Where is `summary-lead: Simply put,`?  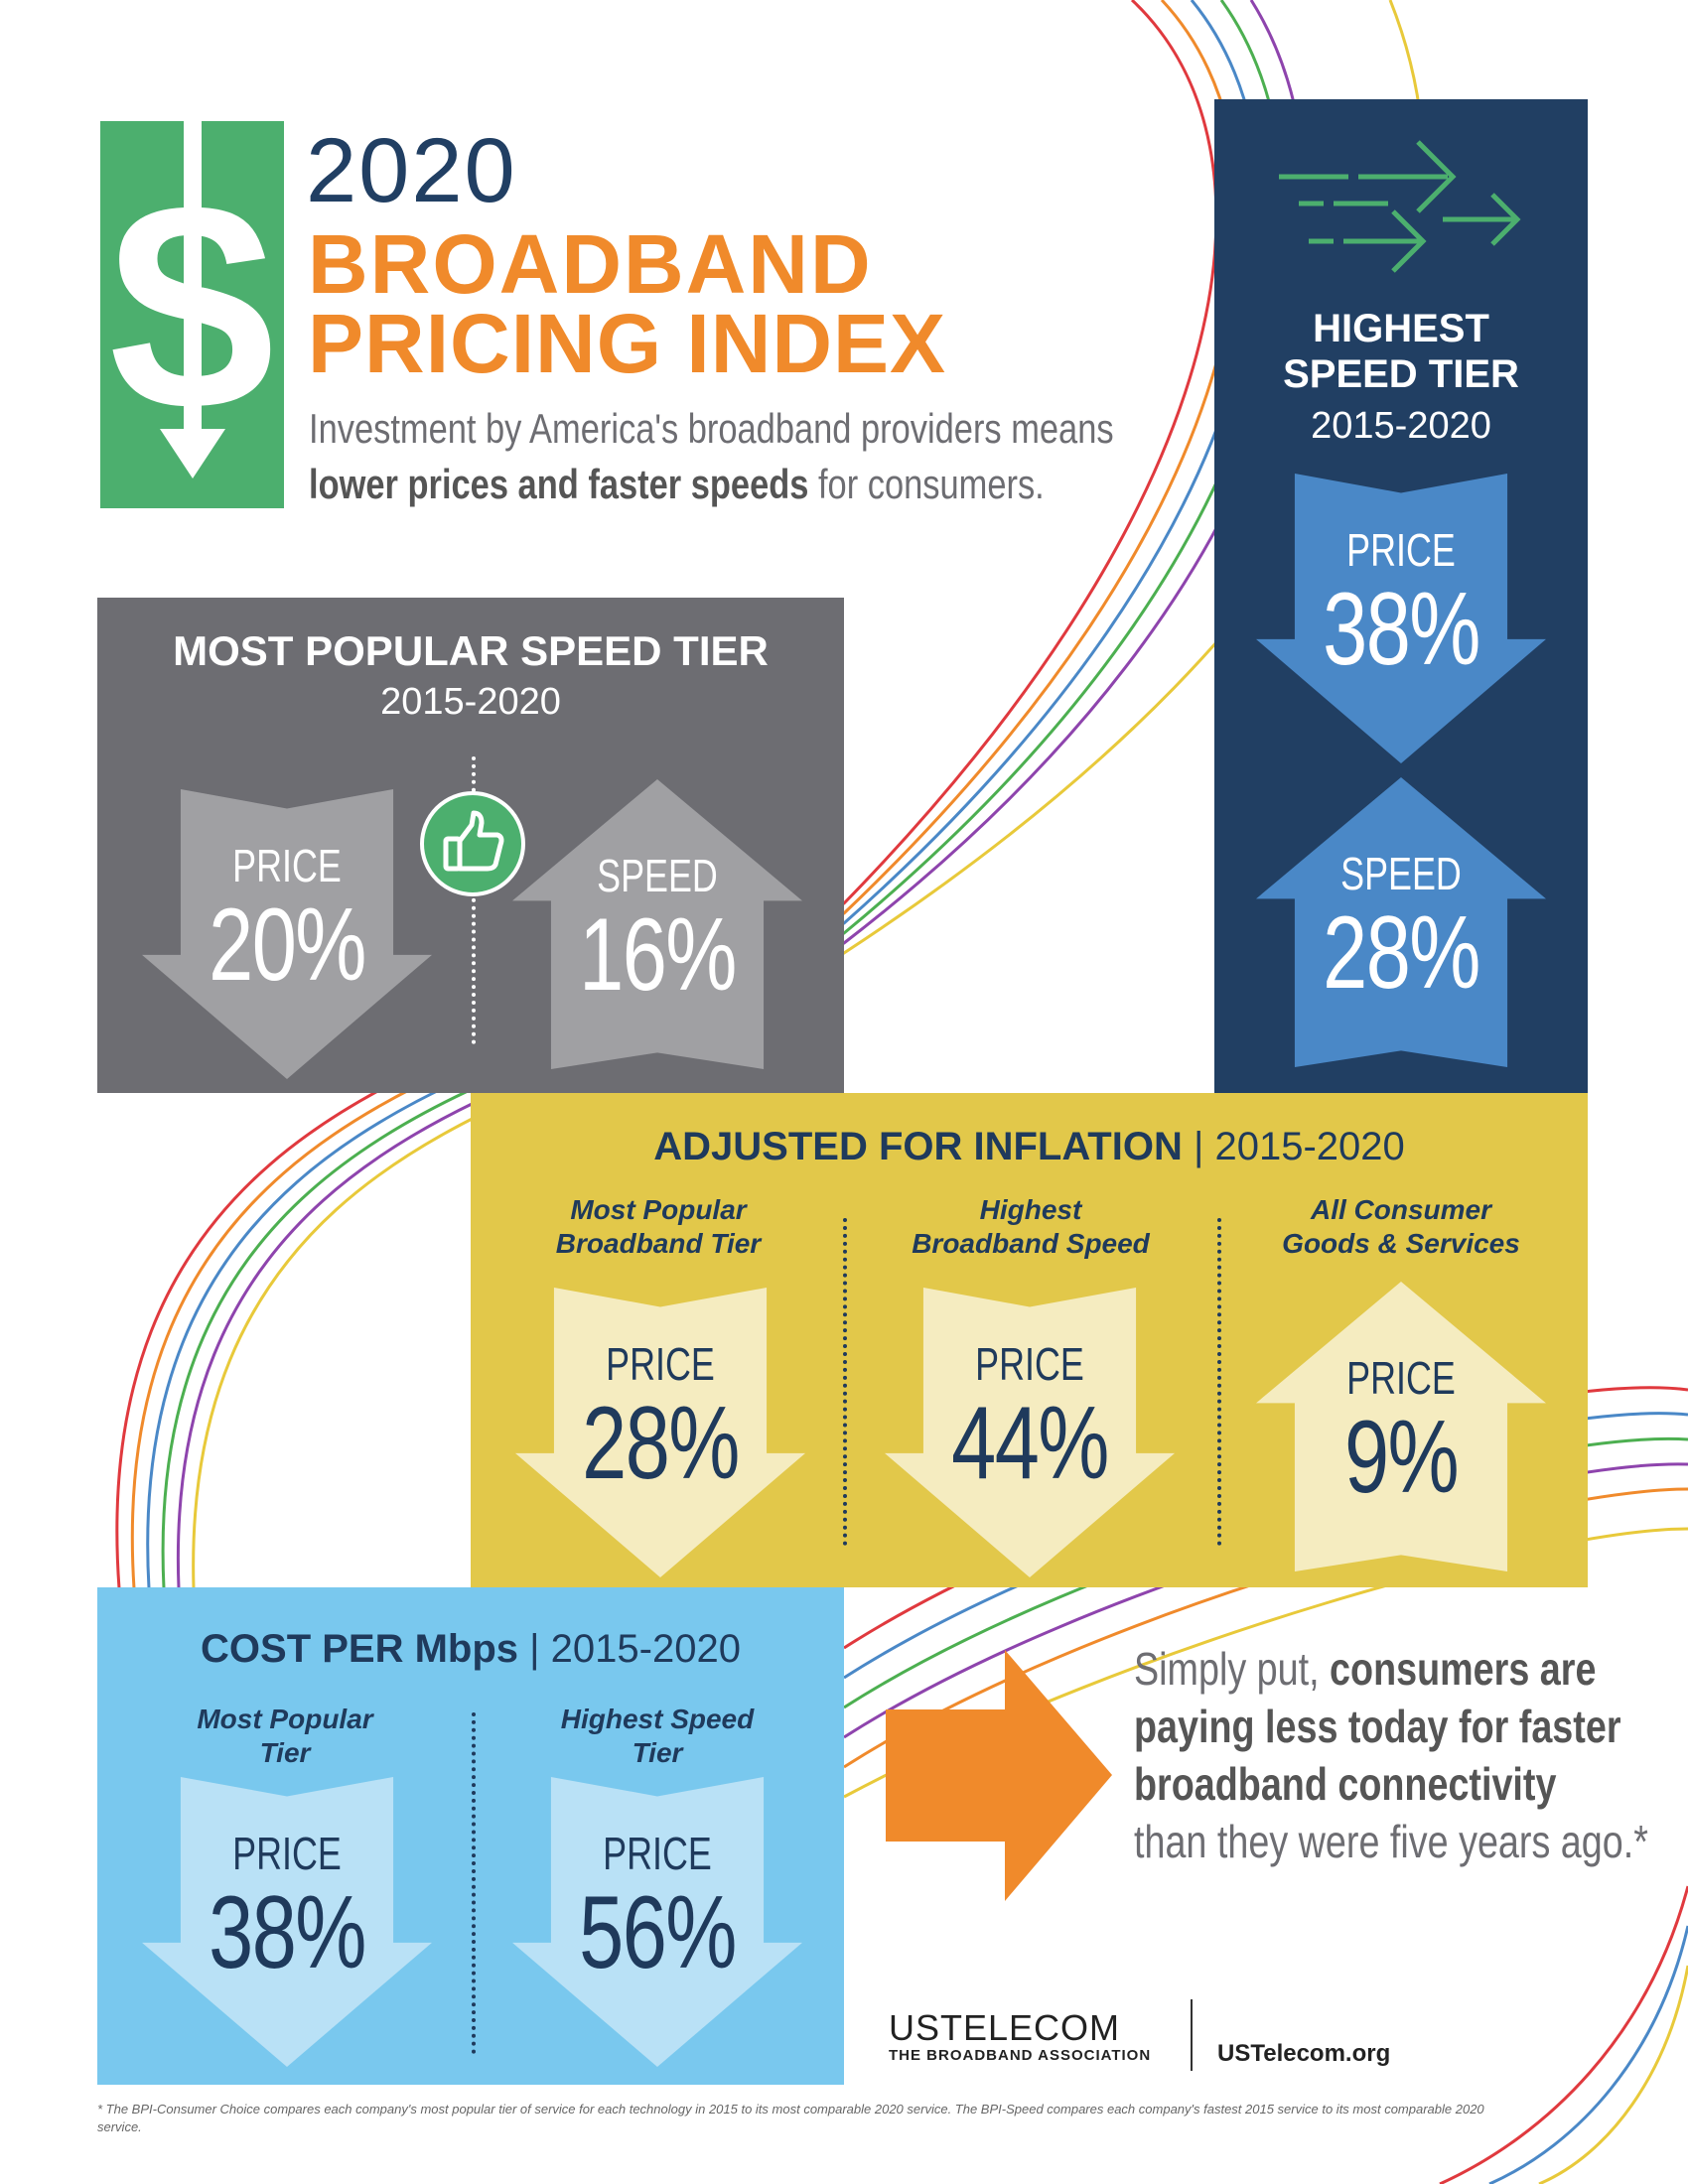 summary-lead: Simply put, is located at coordinates (1232, 1669).